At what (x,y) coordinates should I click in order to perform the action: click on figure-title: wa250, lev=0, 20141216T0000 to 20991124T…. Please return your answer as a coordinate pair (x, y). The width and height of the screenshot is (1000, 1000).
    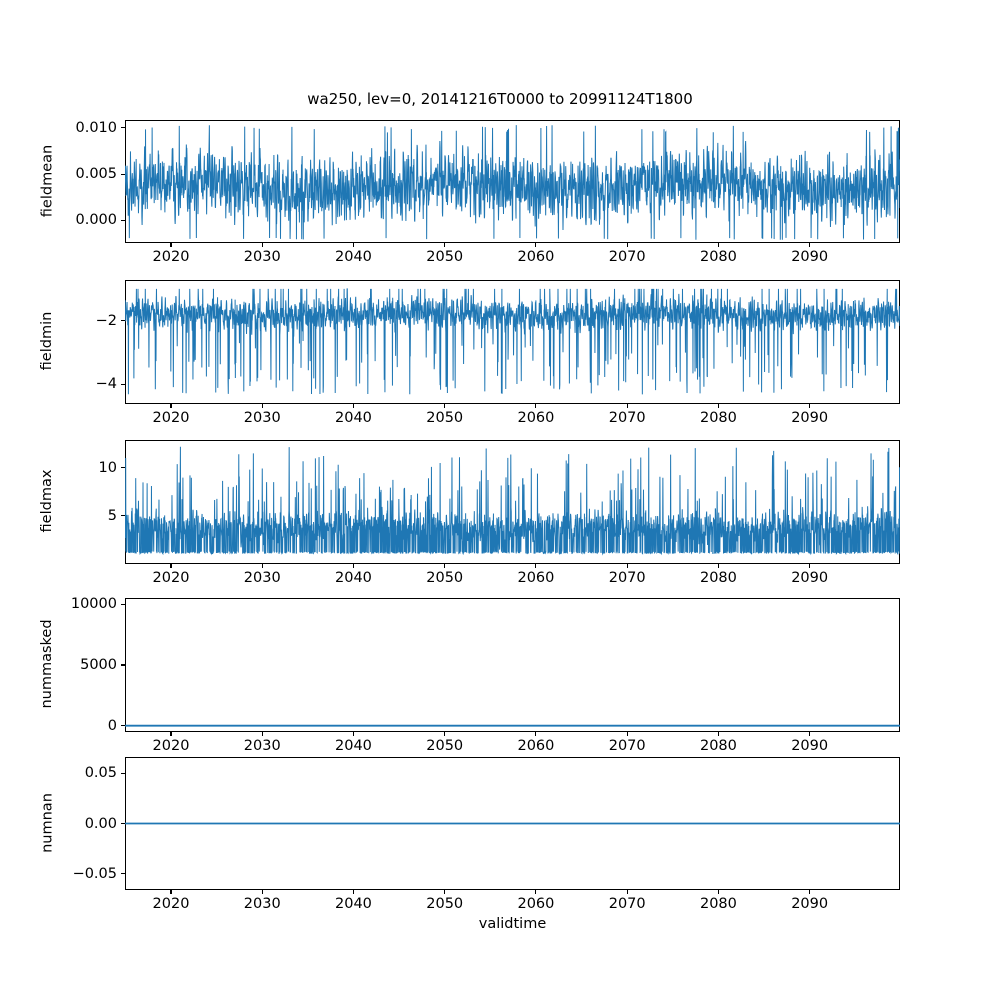
    Looking at the image, I should click on (500, 99).